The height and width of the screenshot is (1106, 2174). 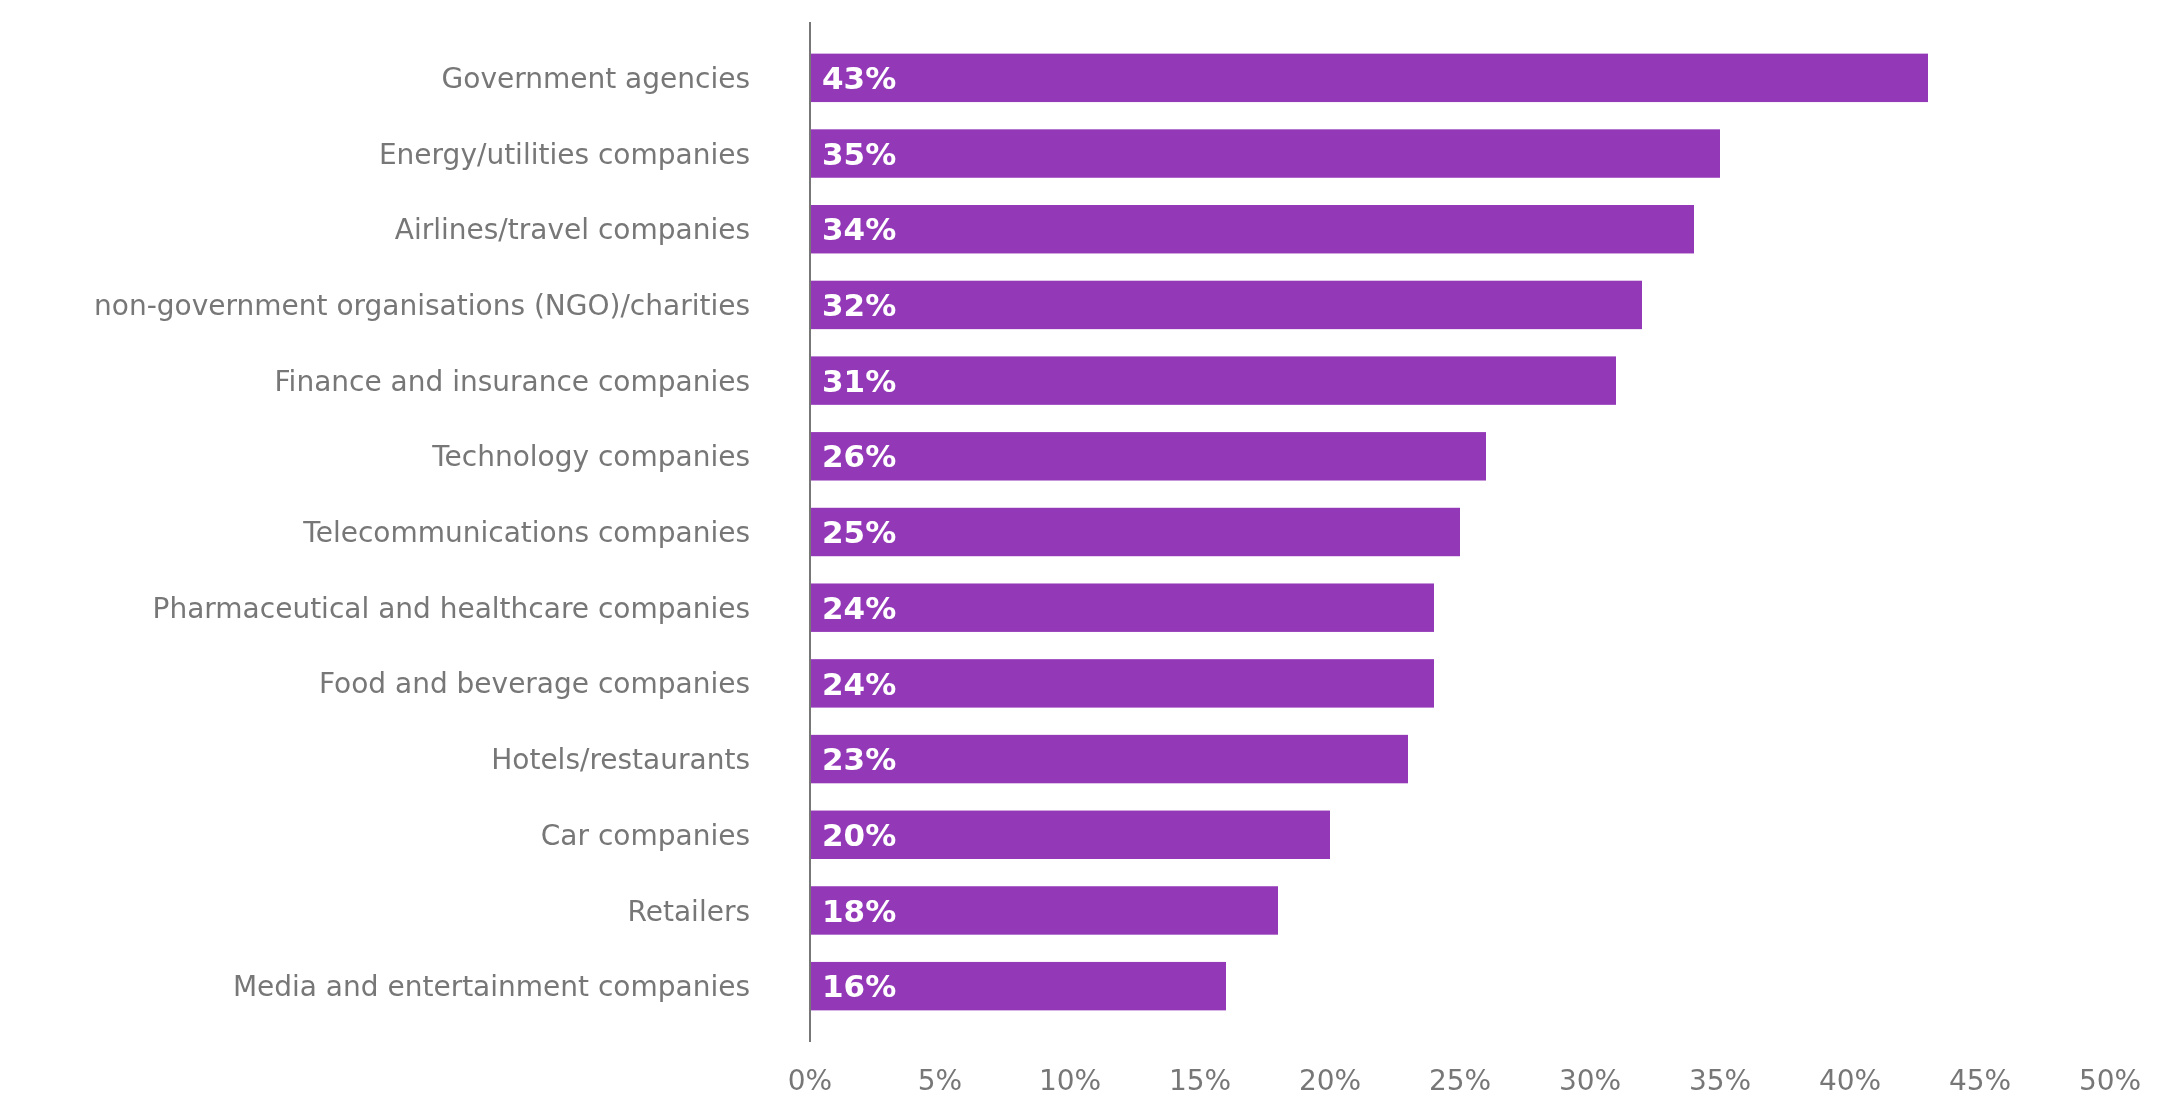 What do you see at coordinates (859, 305) in the screenshot?
I see `data-label: 32%` at bounding box center [859, 305].